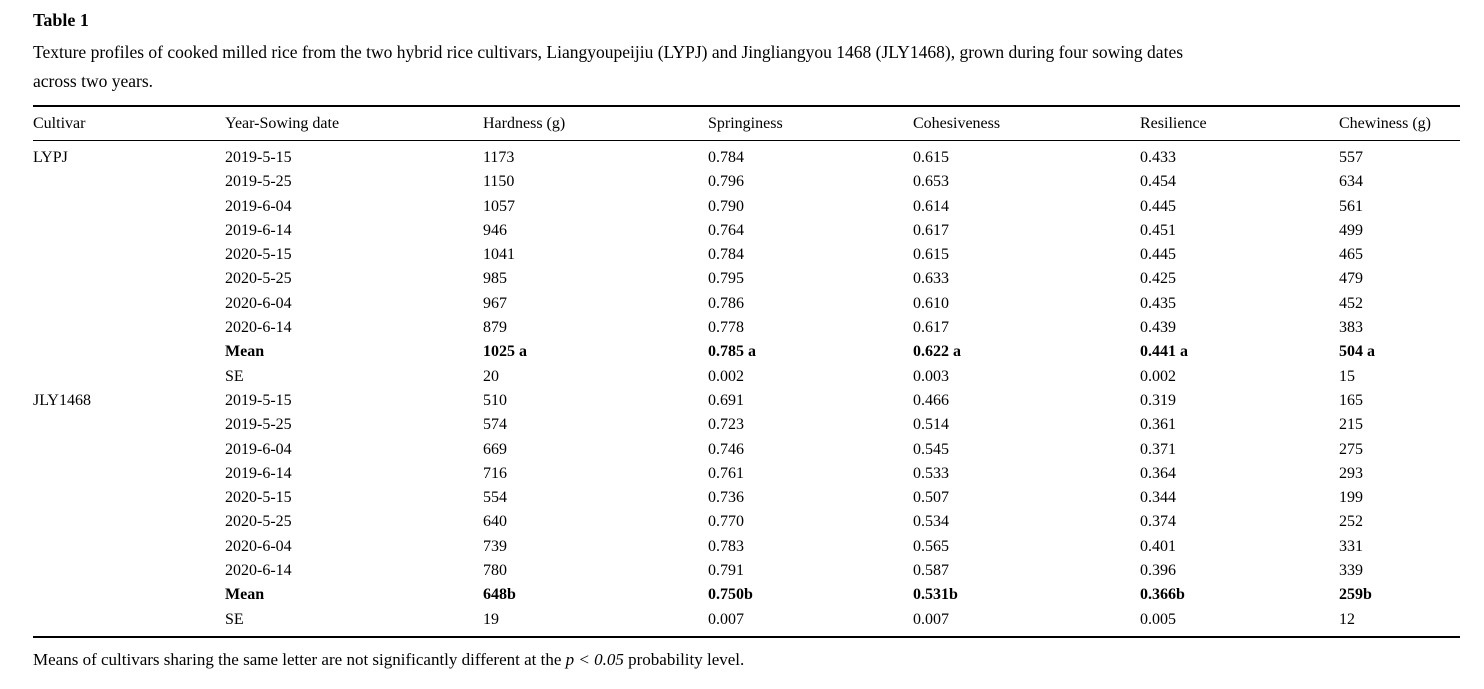 Image resolution: width=1484 pixels, height=689 pixels. What do you see at coordinates (746, 474) in the screenshot?
I see `table-row: 2019-6-14 716 0.761 0.533 0.364 293` at bounding box center [746, 474].